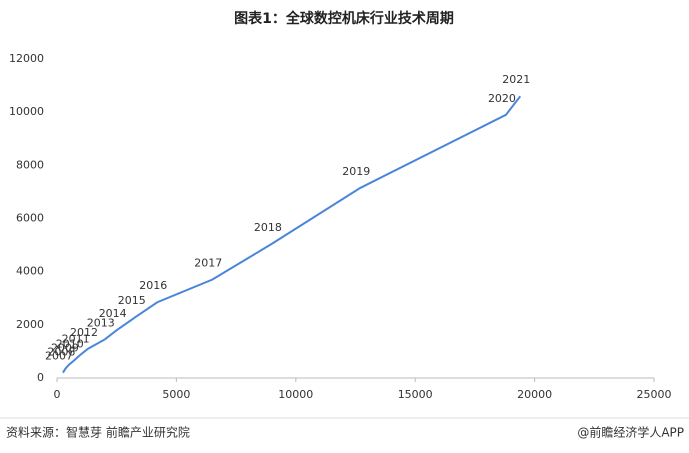 This screenshot has width=689, height=453. I want to click on point-label: 2011, so click(76, 338).